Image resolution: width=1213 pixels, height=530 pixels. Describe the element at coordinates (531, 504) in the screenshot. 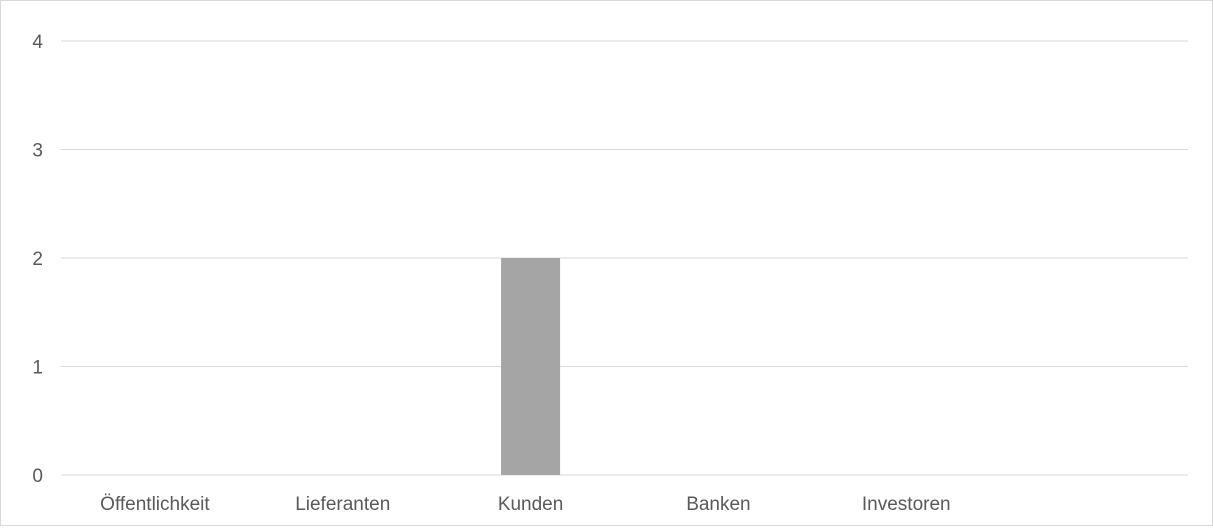

I see `x-tick-label: Kunden` at that location.